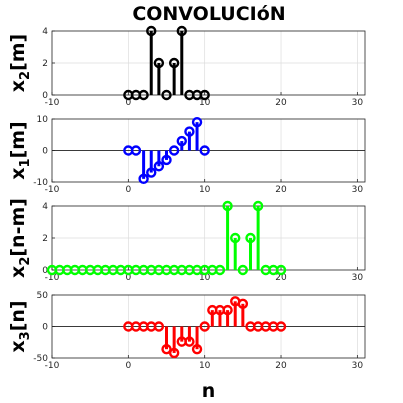 This screenshot has height=403, width=403. I want to click on y-tick-label: 50, so click(43, 296).